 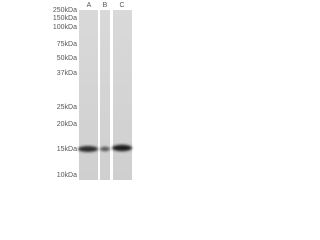 What do you see at coordinates (121, 5) in the screenshot?
I see `lane-label: C` at bounding box center [121, 5].